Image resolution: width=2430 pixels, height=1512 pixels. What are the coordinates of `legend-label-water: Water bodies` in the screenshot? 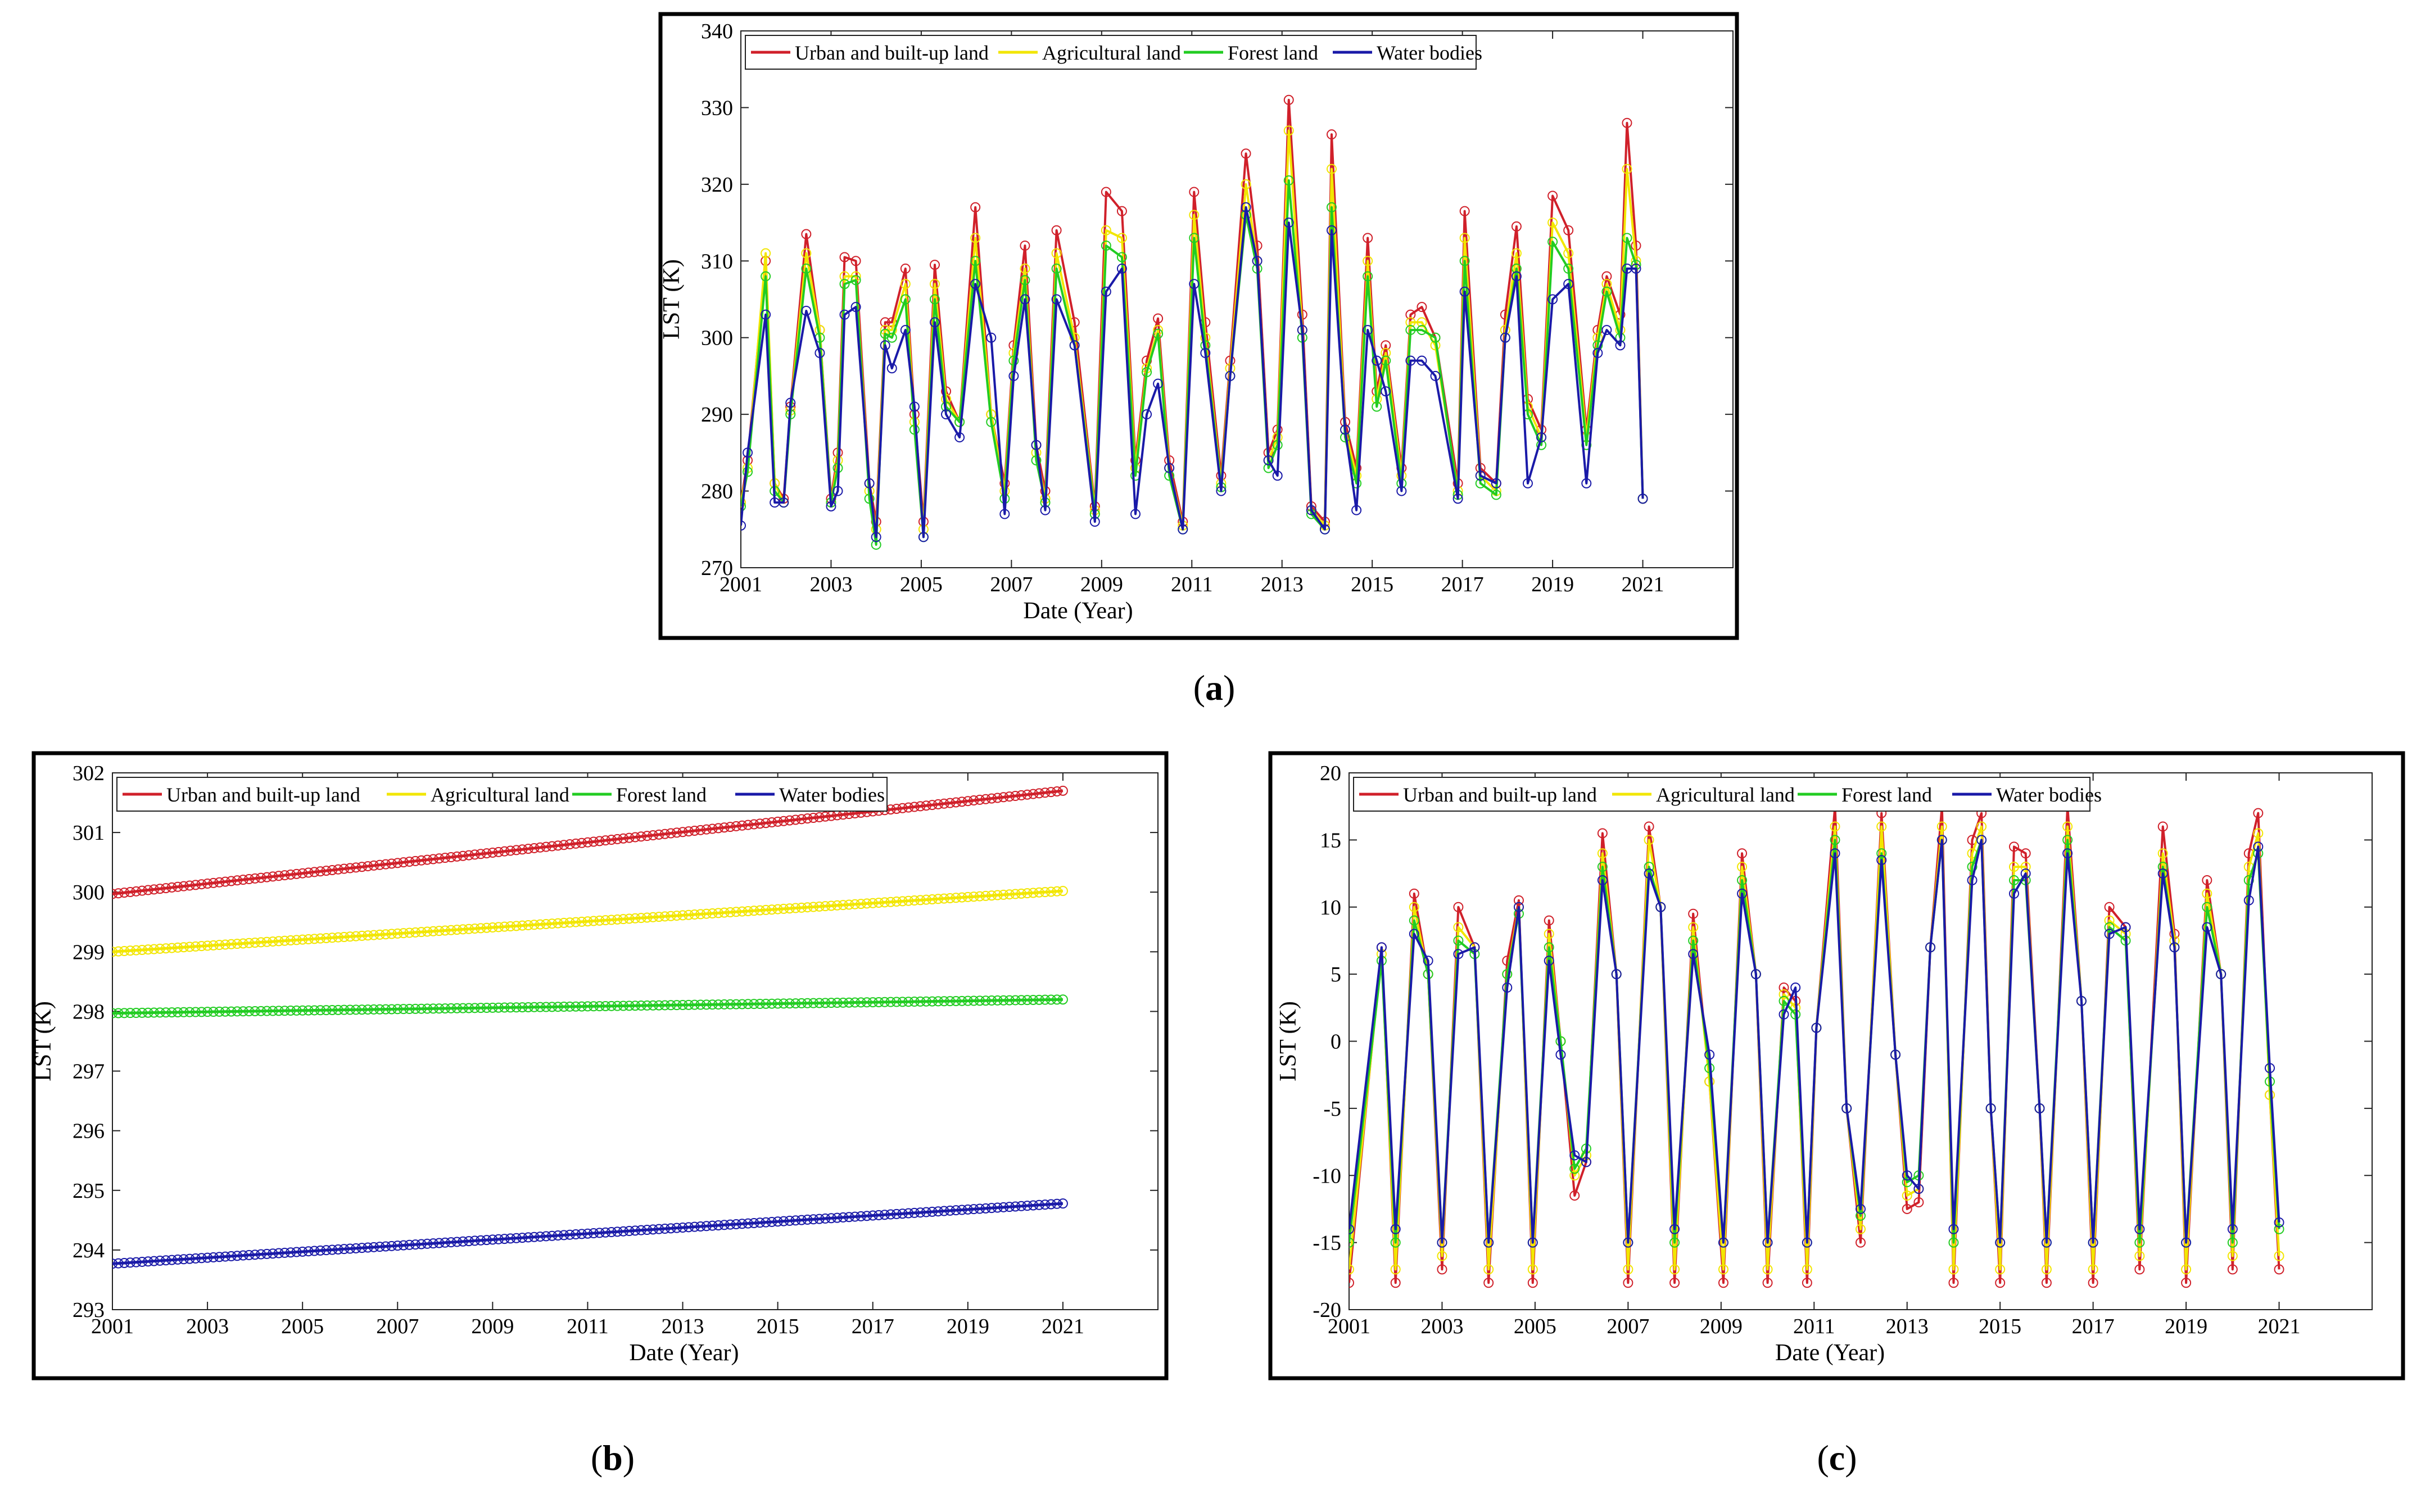 It's located at (2049, 795).